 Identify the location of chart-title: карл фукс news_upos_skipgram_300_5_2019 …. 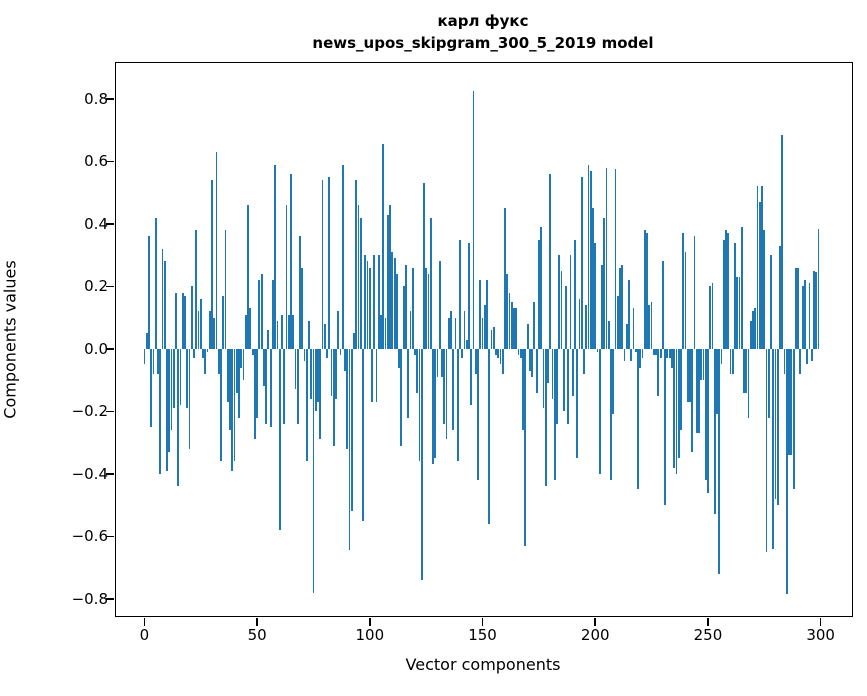
(483, 32).